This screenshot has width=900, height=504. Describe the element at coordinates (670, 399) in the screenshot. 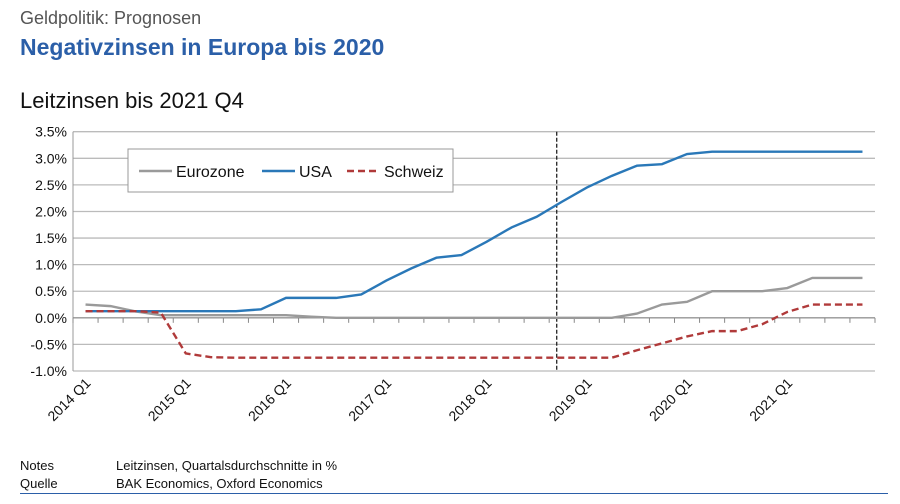

I see `x-tick-label: 2020 Q1` at that location.